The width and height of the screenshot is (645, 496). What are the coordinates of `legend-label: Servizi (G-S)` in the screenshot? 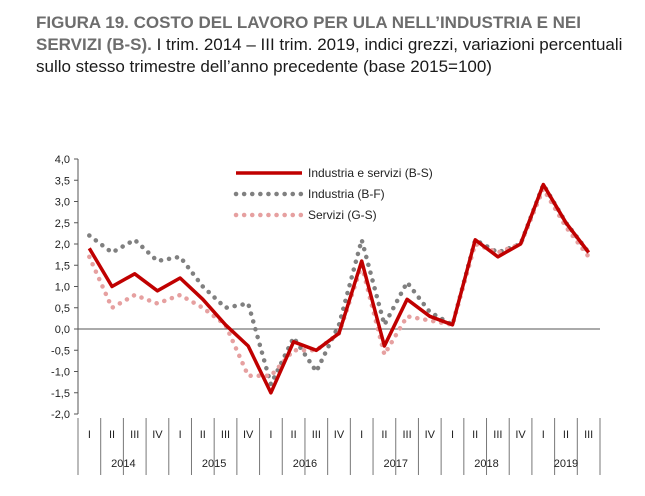 It's located at (342, 215).